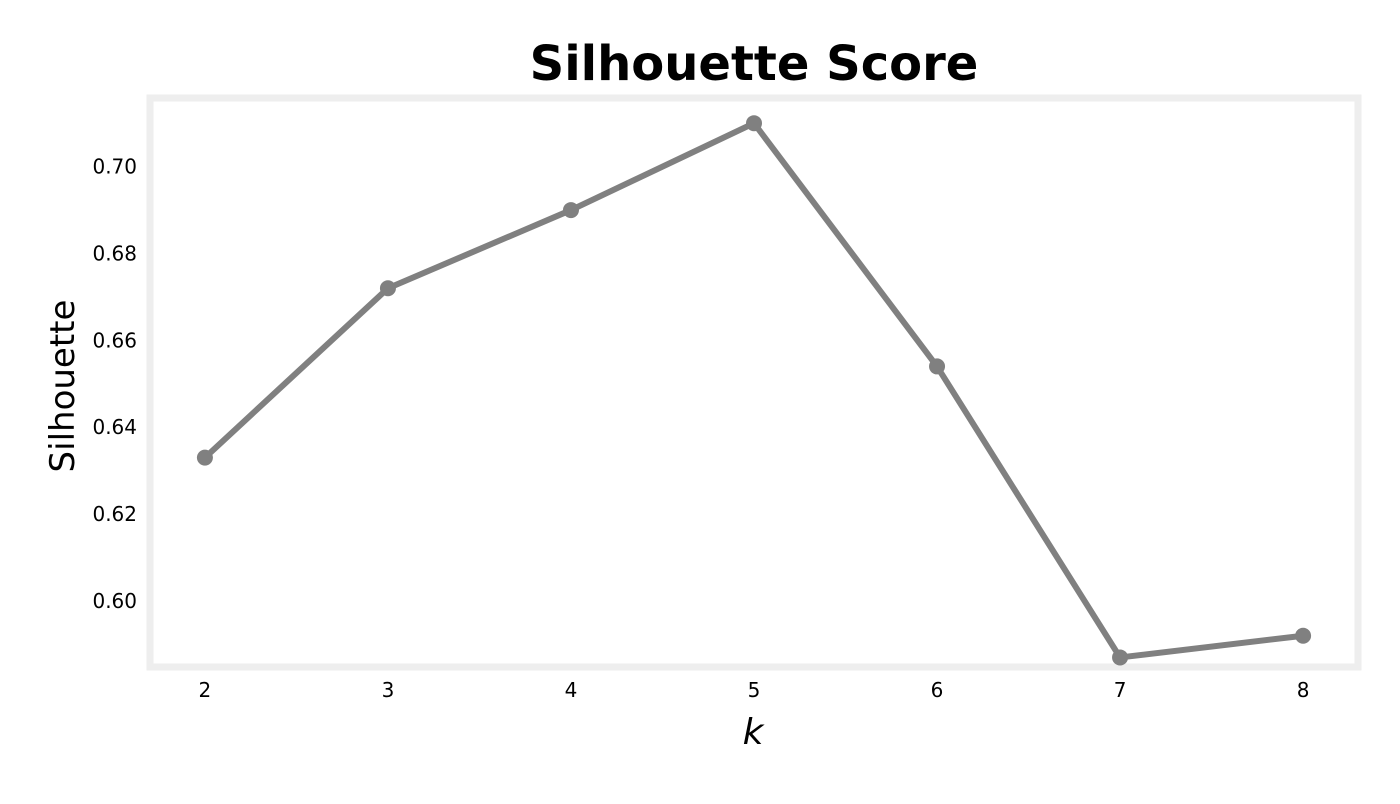  Describe the element at coordinates (114, 427) in the screenshot. I see `y-tick-label: 0.64` at that location.